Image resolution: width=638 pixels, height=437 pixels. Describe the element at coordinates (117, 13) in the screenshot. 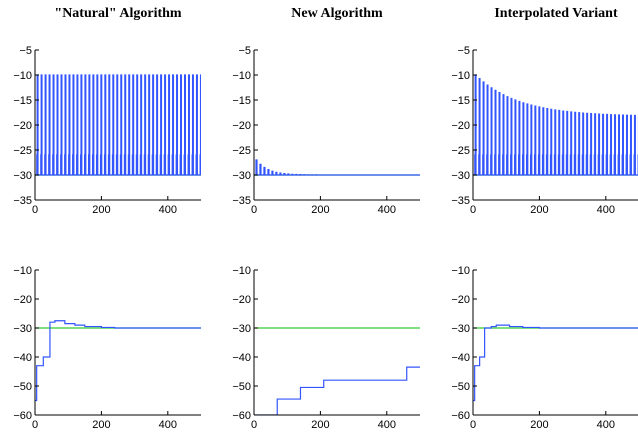

I see `column-title: "Natural" Algorithm` at that location.